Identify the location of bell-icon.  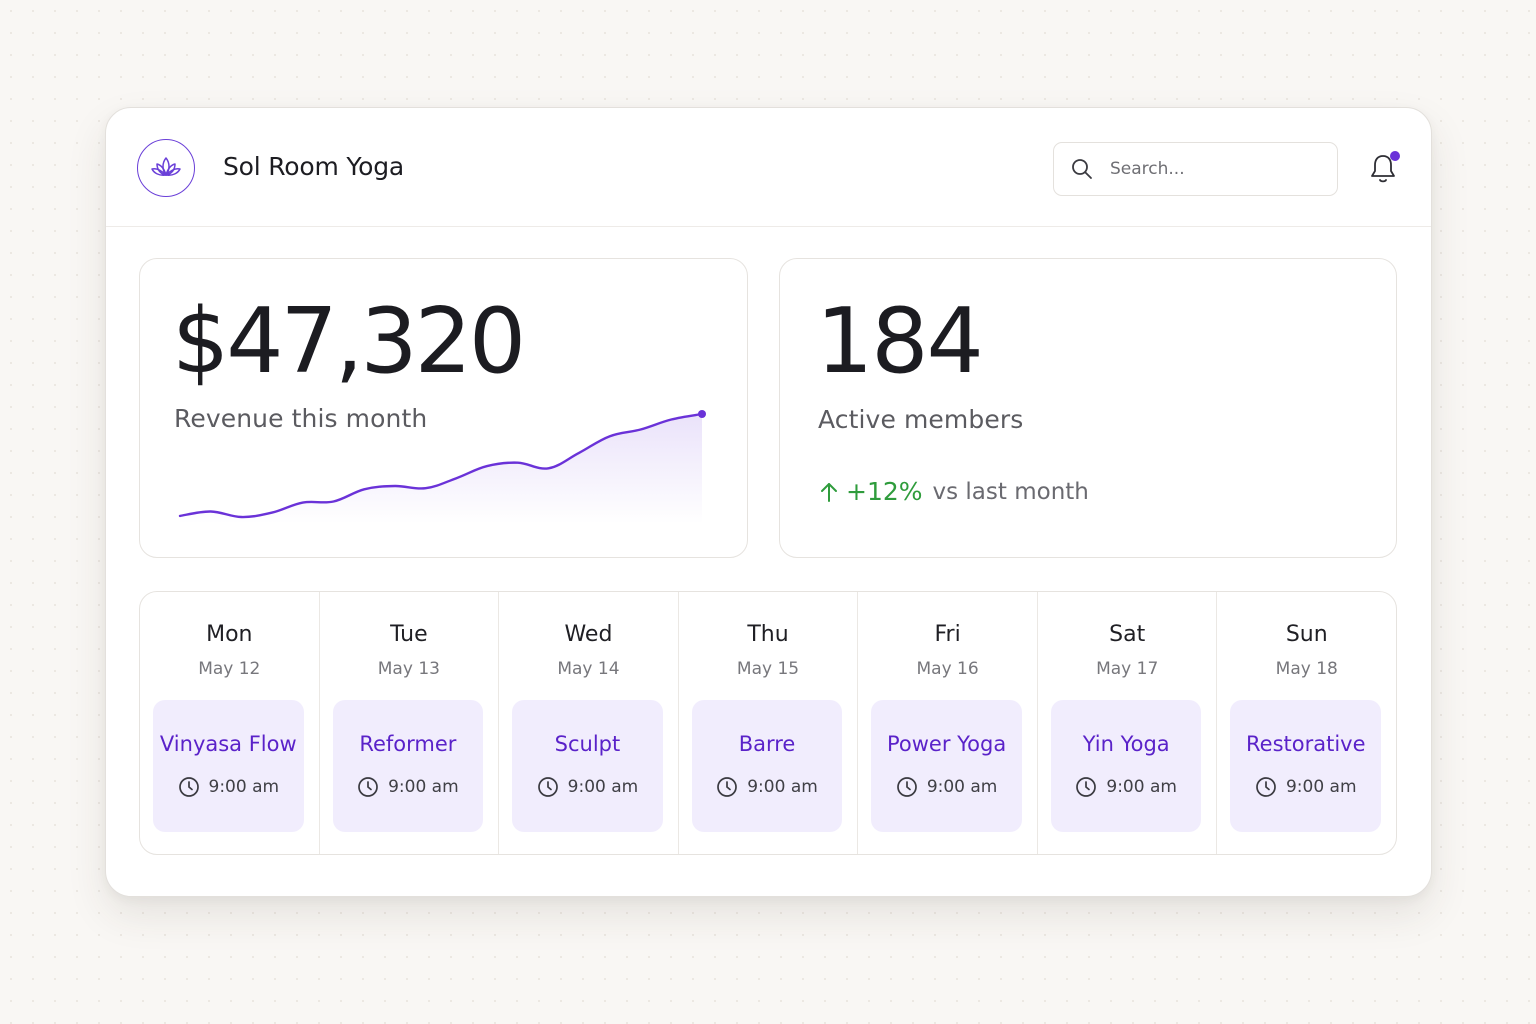
(1383, 169).